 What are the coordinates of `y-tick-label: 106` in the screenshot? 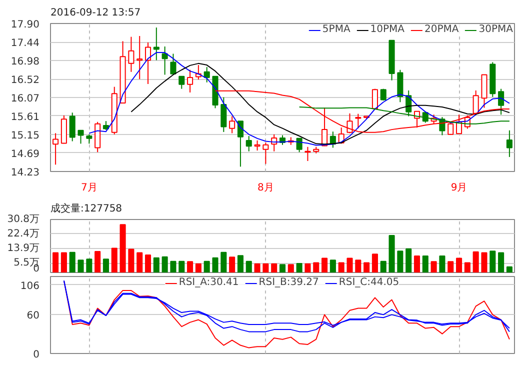 It's located at (30, 286).